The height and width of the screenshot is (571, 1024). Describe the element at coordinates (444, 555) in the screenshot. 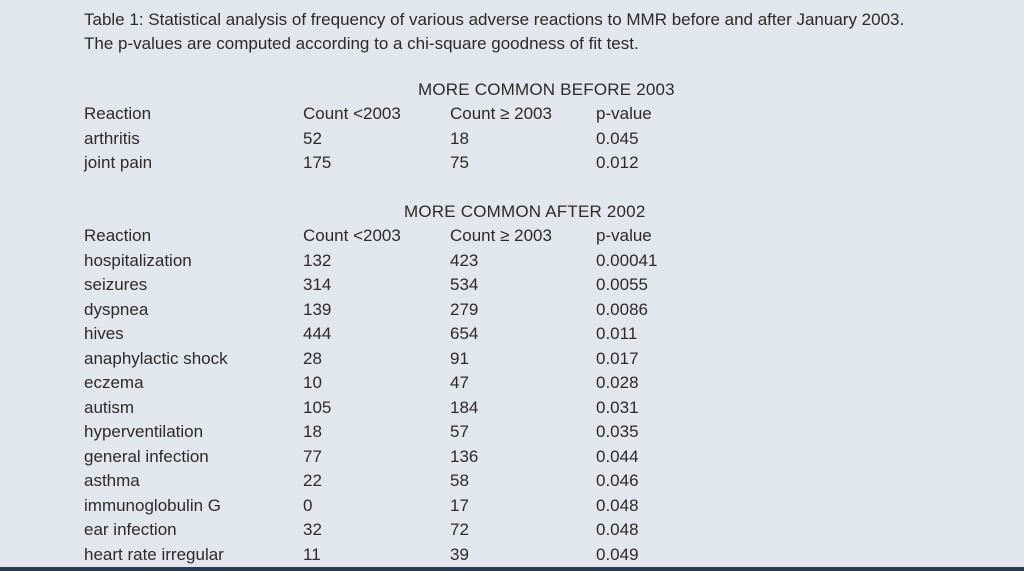

I see `table-row: heart rate irregular 11 39 0.049` at that location.